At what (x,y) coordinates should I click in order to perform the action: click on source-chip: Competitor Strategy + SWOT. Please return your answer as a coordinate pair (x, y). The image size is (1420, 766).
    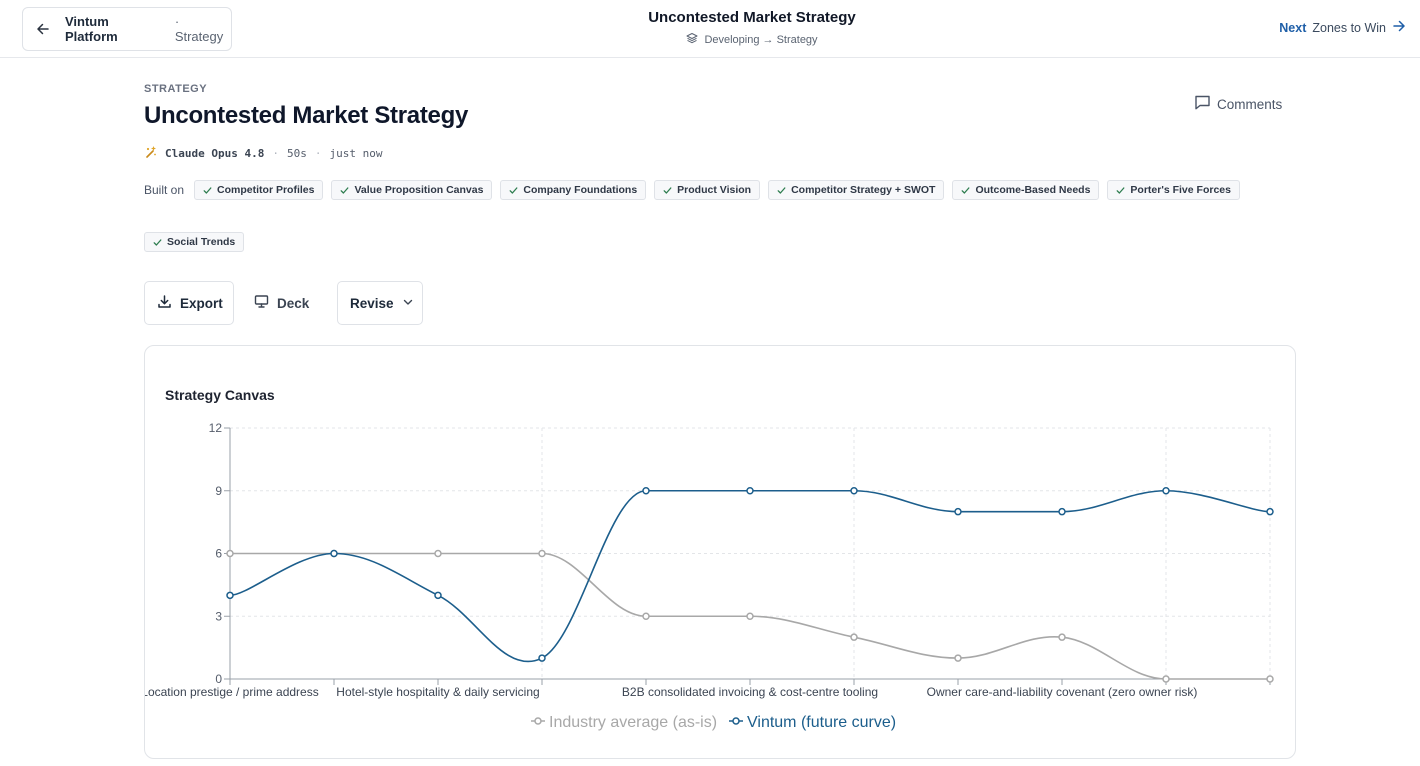
    Looking at the image, I should click on (856, 190).